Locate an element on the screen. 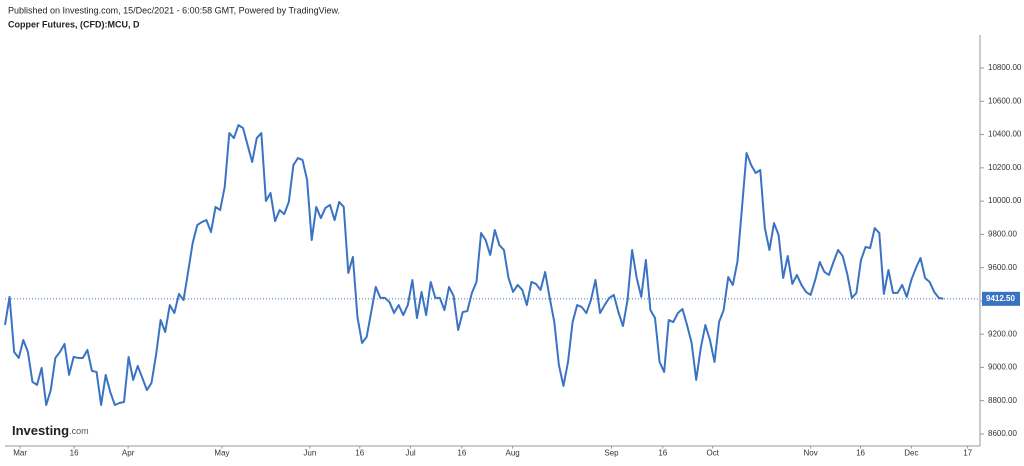 This screenshot has width=1024, height=466. x-tick-label: Mar is located at coordinates (20, 453).